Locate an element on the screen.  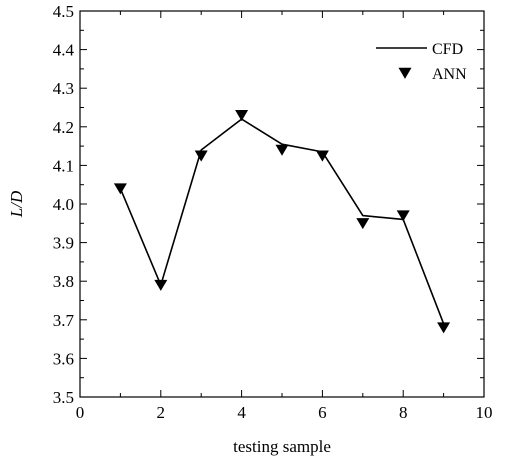
legend-ann-marker-swatch is located at coordinates (405, 73).